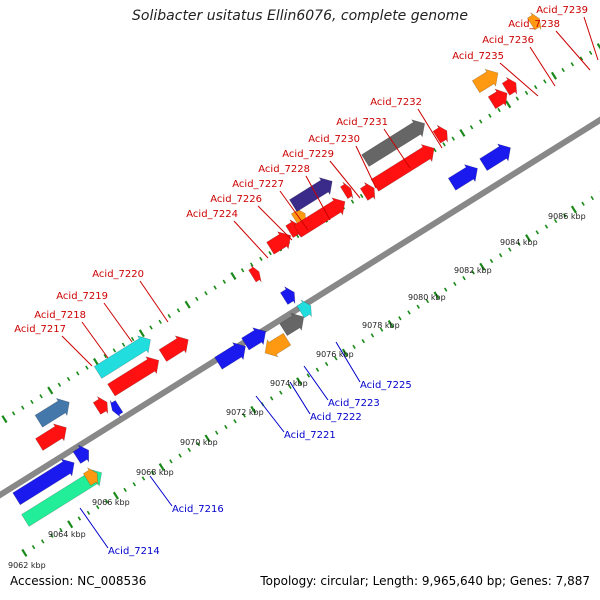 Image resolution: width=600 pixels, height=600 pixels. I want to click on gene-arrow-indigo, so click(311, 195).